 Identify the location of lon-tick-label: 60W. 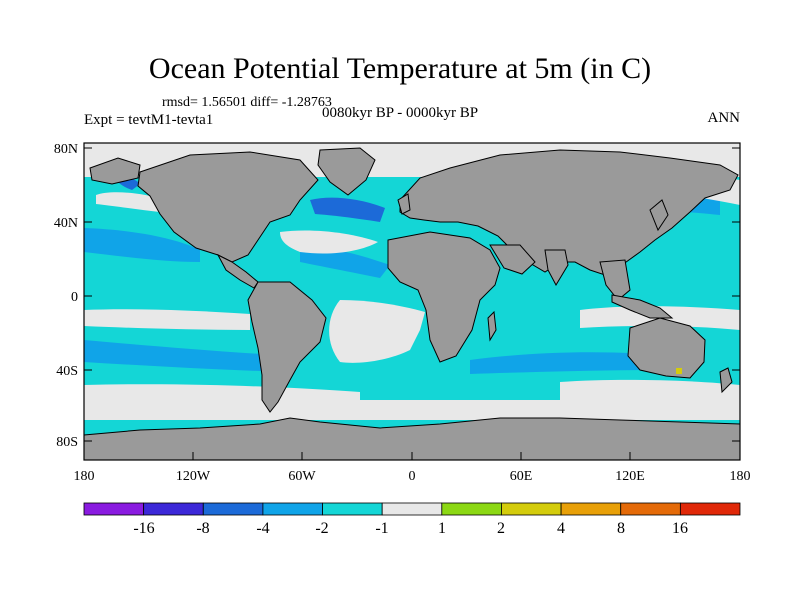
(302, 476).